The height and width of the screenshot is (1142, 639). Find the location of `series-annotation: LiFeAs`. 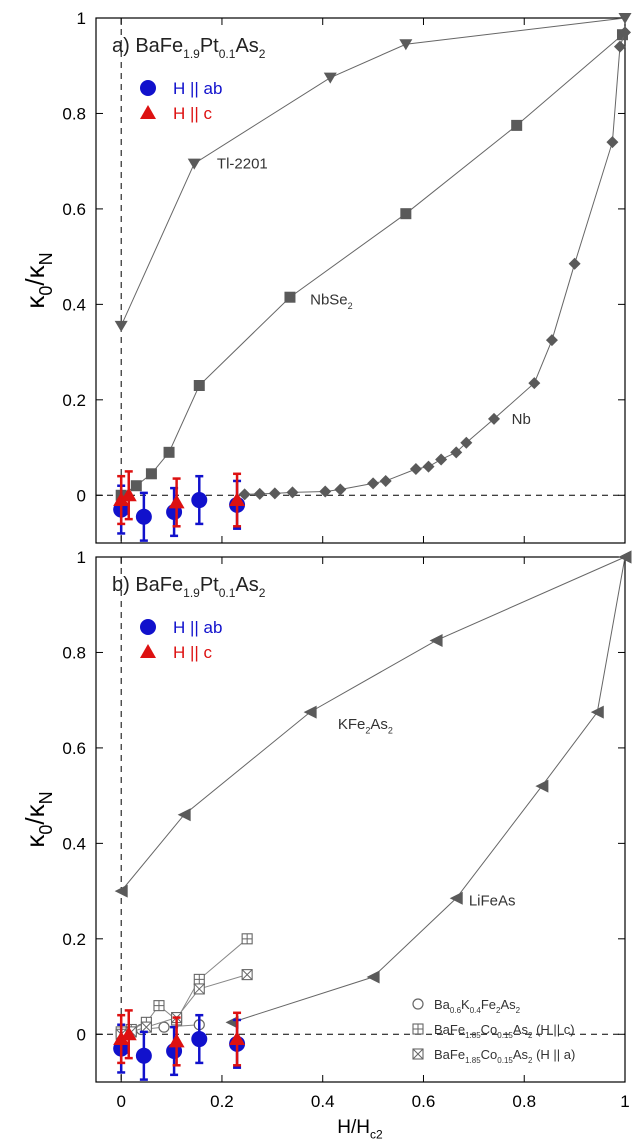

series-annotation: LiFeAs is located at coordinates (492, 901).